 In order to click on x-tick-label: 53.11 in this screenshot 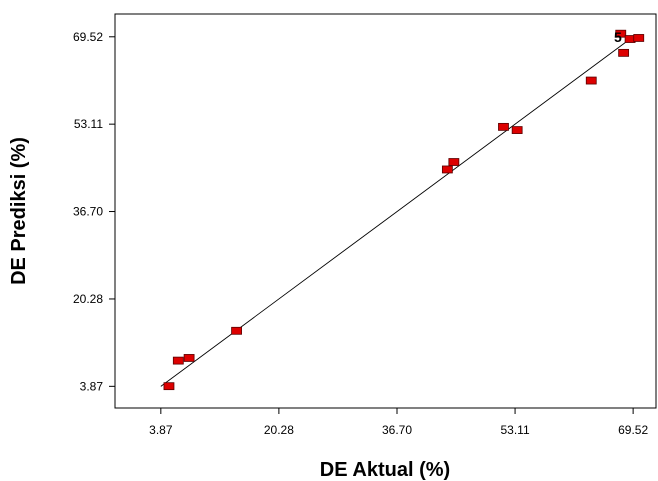, I will do `click(514, 430)`.